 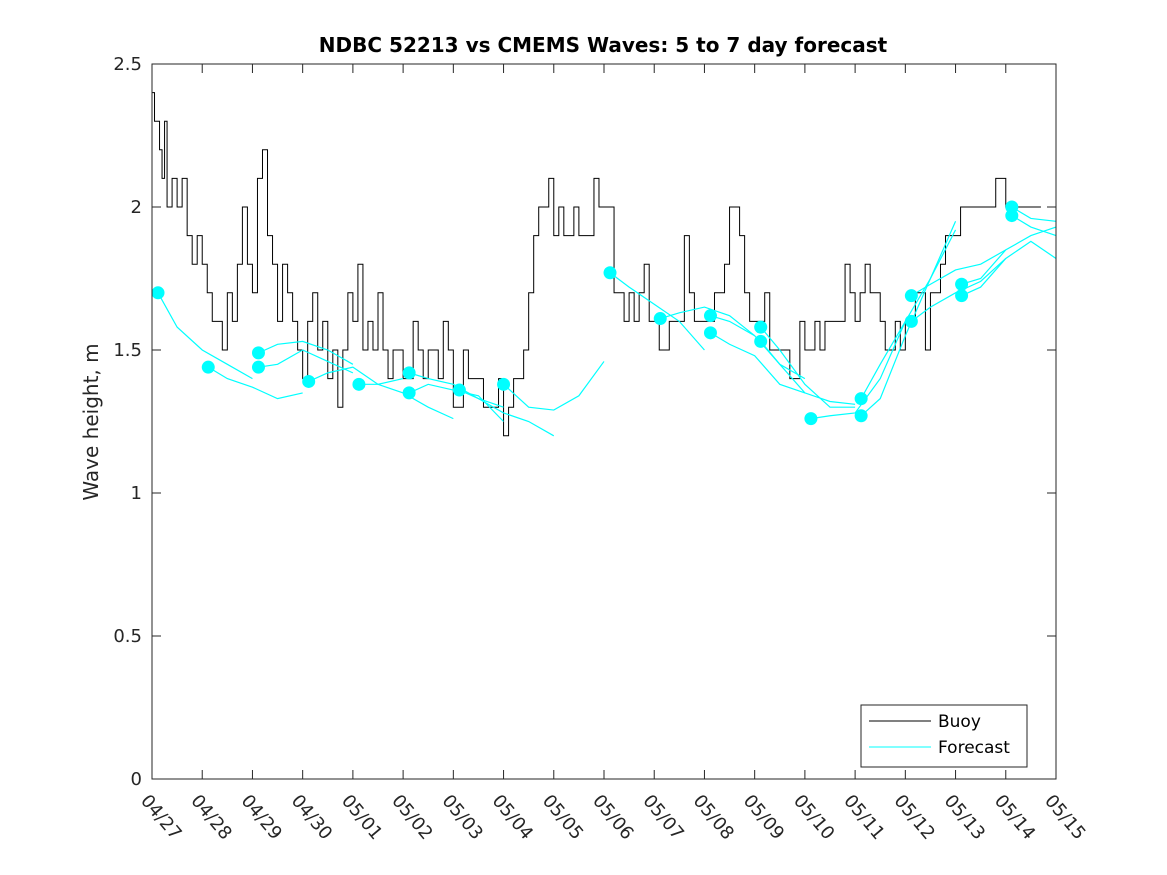 What do you see at coordinates (1064, 817) in the screenshot?
I see `x-tick-label: 05/15` at bounding box center [1064, 817].